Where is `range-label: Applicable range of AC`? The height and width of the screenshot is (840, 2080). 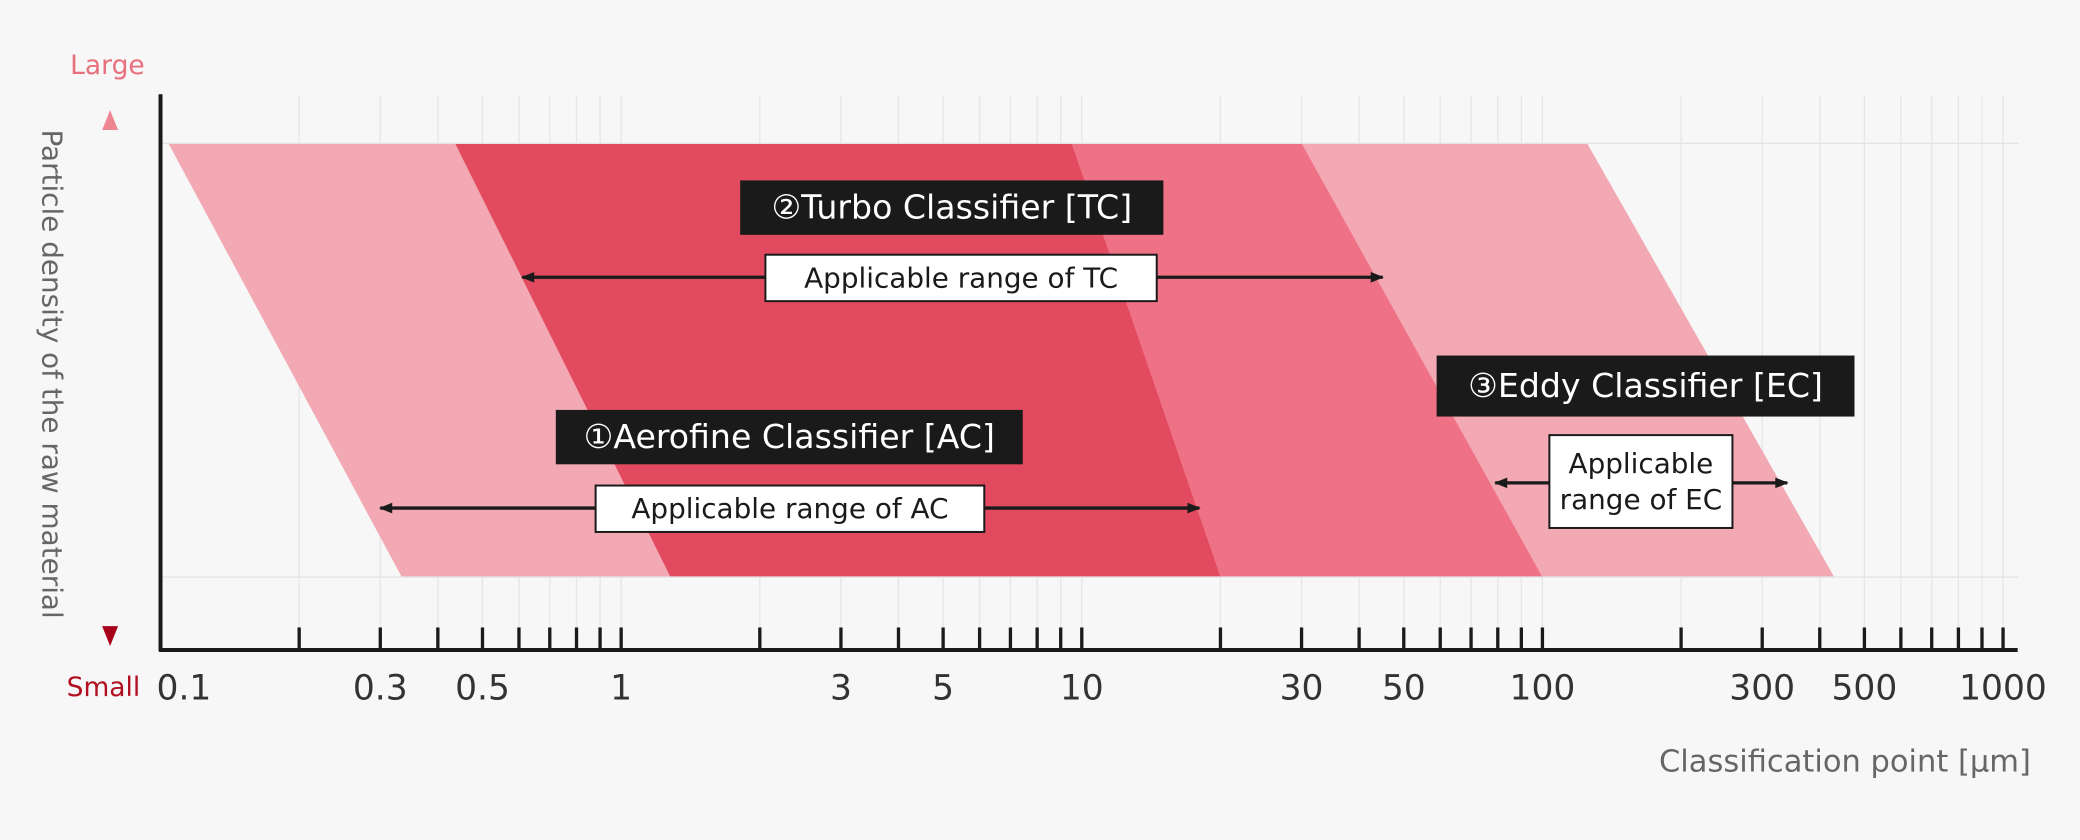 range-label: Applicable range of AC is located at coordinates (789, 508).